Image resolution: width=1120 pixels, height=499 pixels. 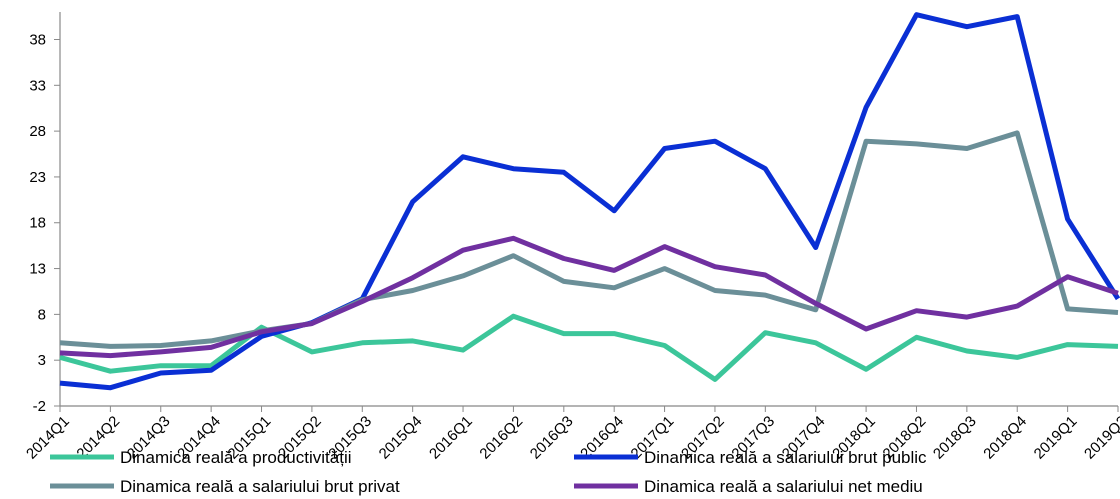 What do you see at coordinates (37, 177) in the screenshot?
I see `y-tick-label: 23` at bounding box center [37, 177].